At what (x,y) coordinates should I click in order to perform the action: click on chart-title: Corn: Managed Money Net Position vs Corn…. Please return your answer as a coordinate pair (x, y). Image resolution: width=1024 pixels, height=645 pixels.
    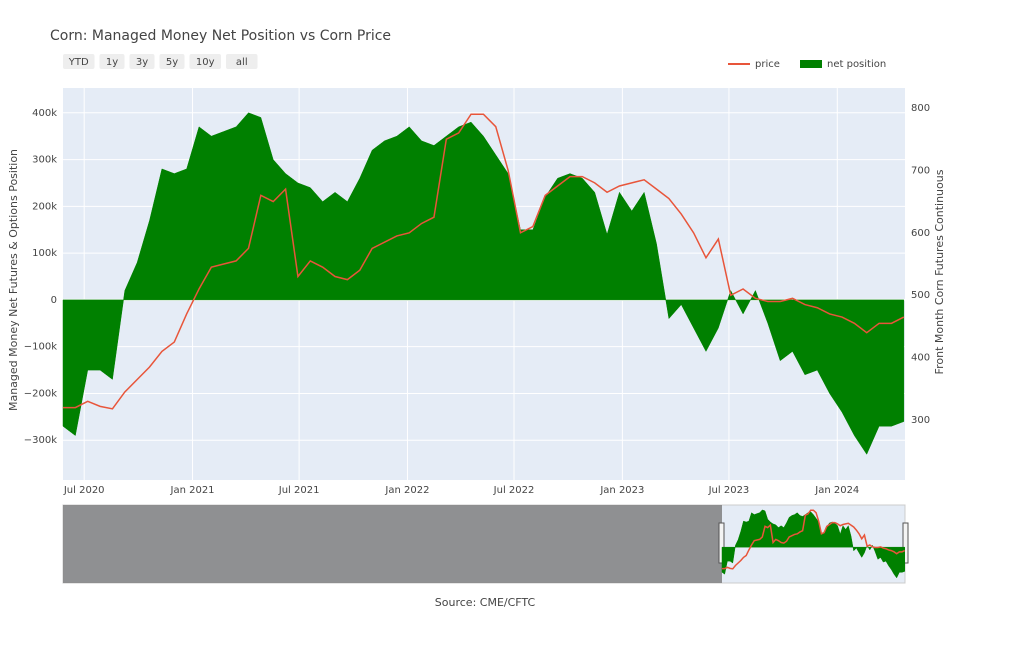
    Looking at the image, I should click on (220, 36).